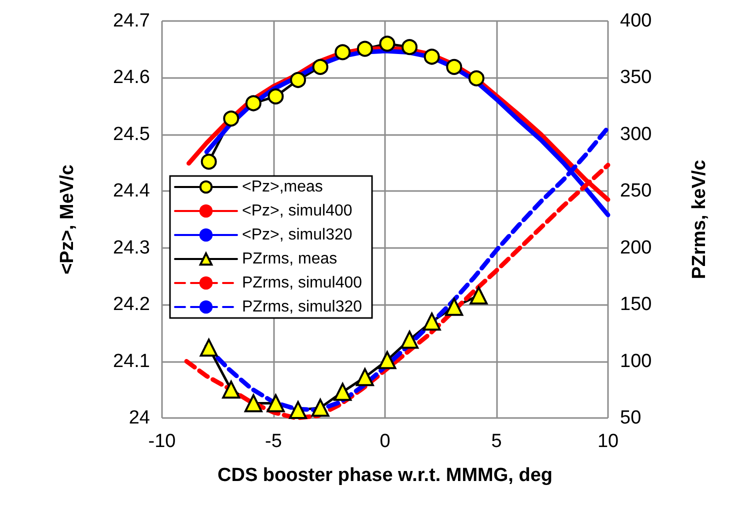  What do you see at coordinates (631, 418) in the screenshot?
I see `y2-tick-label: 50` at bounding box center [631, 418].